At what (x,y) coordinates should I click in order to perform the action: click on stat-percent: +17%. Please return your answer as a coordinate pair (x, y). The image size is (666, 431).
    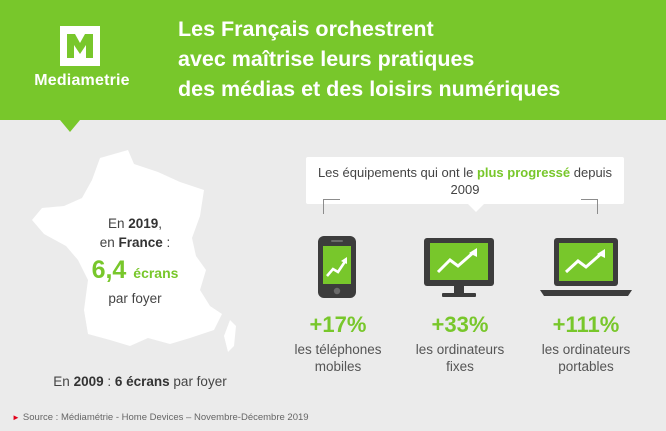
    Looking at the image, I should click on (338, 324).